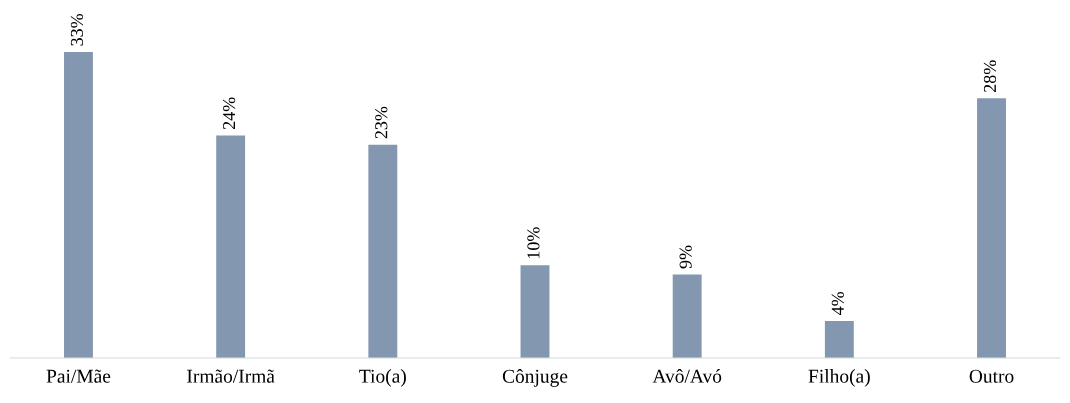 This screenshot has height=403, width=1070. What do you see at coordinates (687, 376) in the screenshot?
I see `x-tick-label: Avô/Avó` at bounding box center [687, 376].